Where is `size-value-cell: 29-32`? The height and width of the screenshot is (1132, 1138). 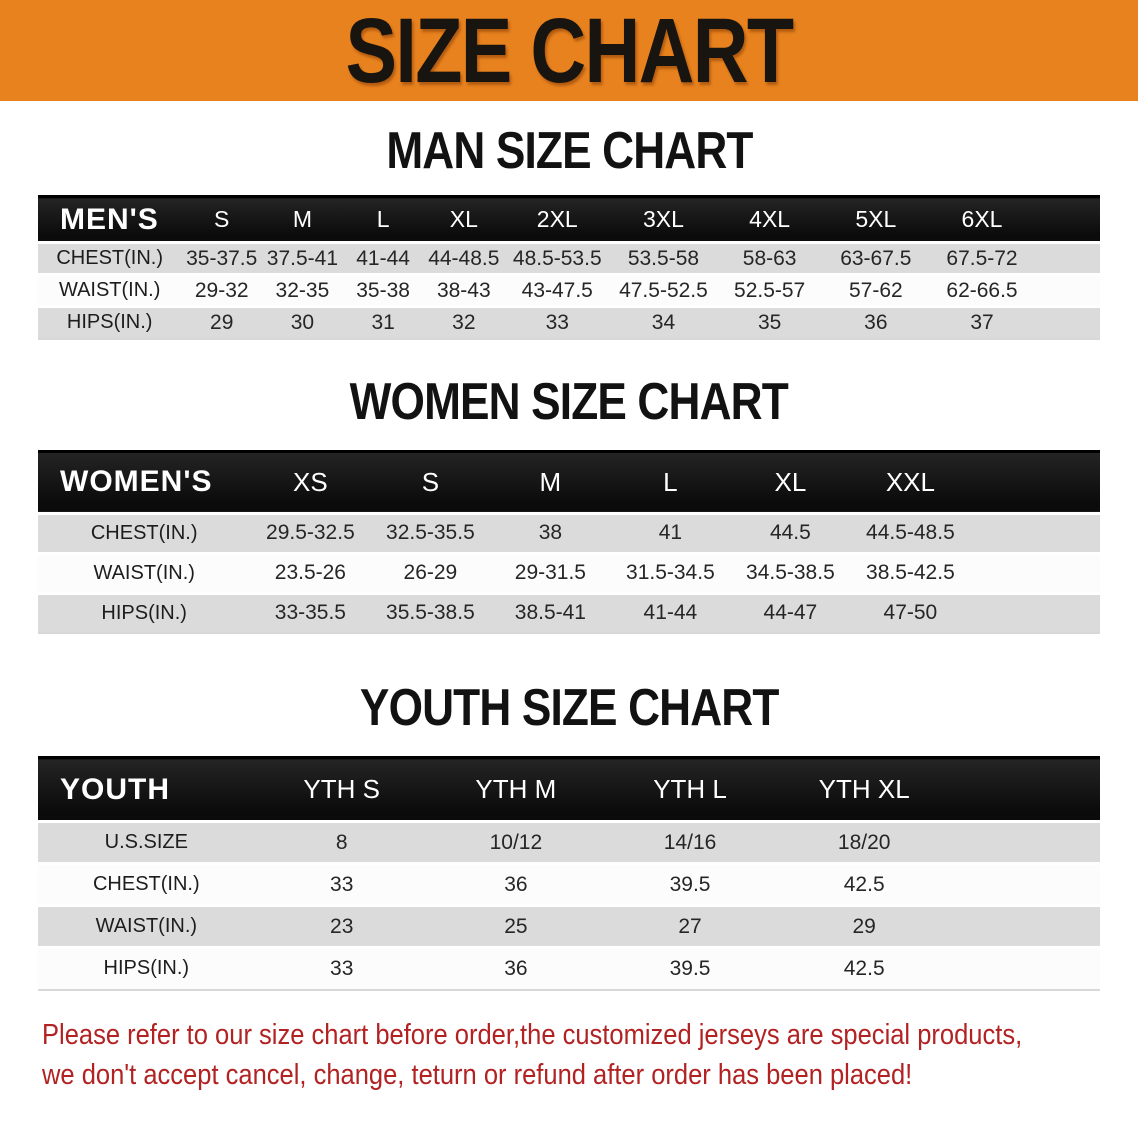
size-value-cell: 29-32 is located at coordinates (221, 290).